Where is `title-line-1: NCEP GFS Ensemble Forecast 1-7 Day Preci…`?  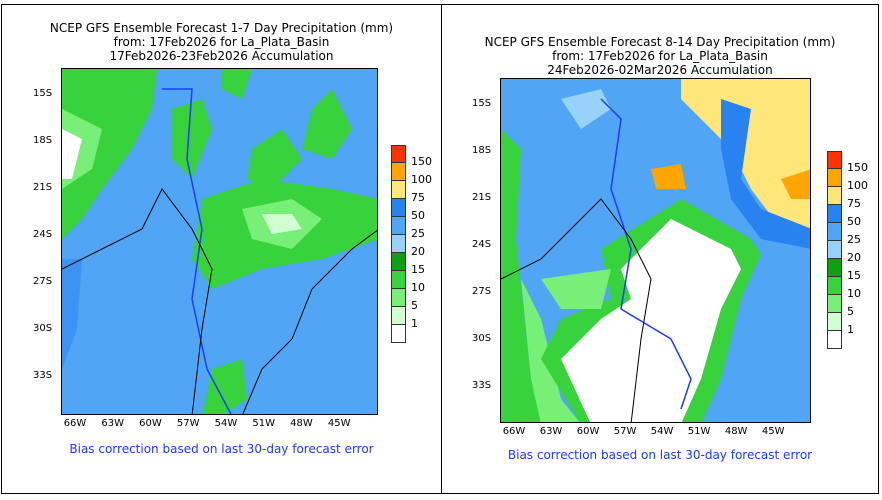 title-line-1: NCEP GFS Ensemble Forecast 1-7 Day Preci… is located at coordinates (221, 28).